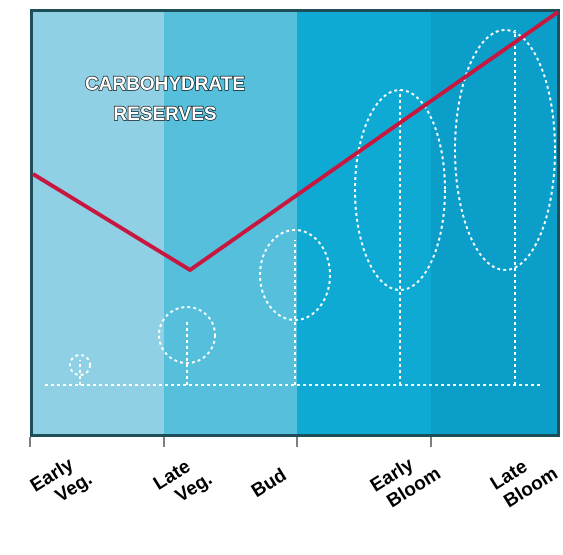  What do you see at coordinates (164, 114) in the screenshot?
I see `title: RESERVES` at bounding box center [164, 114].